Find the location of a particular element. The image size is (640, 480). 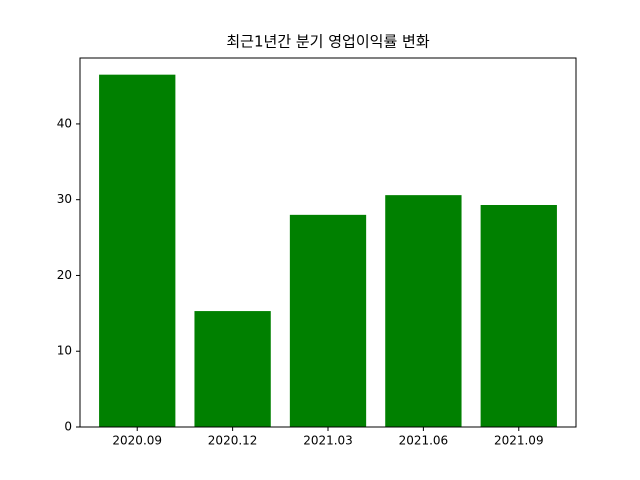

y-tick-label: 40 is located at coordinates (64, 123).